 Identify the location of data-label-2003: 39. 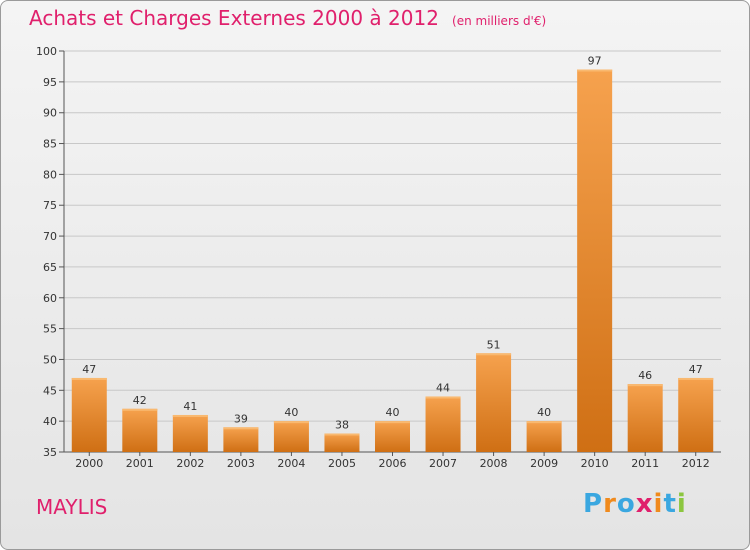
(241, 418).